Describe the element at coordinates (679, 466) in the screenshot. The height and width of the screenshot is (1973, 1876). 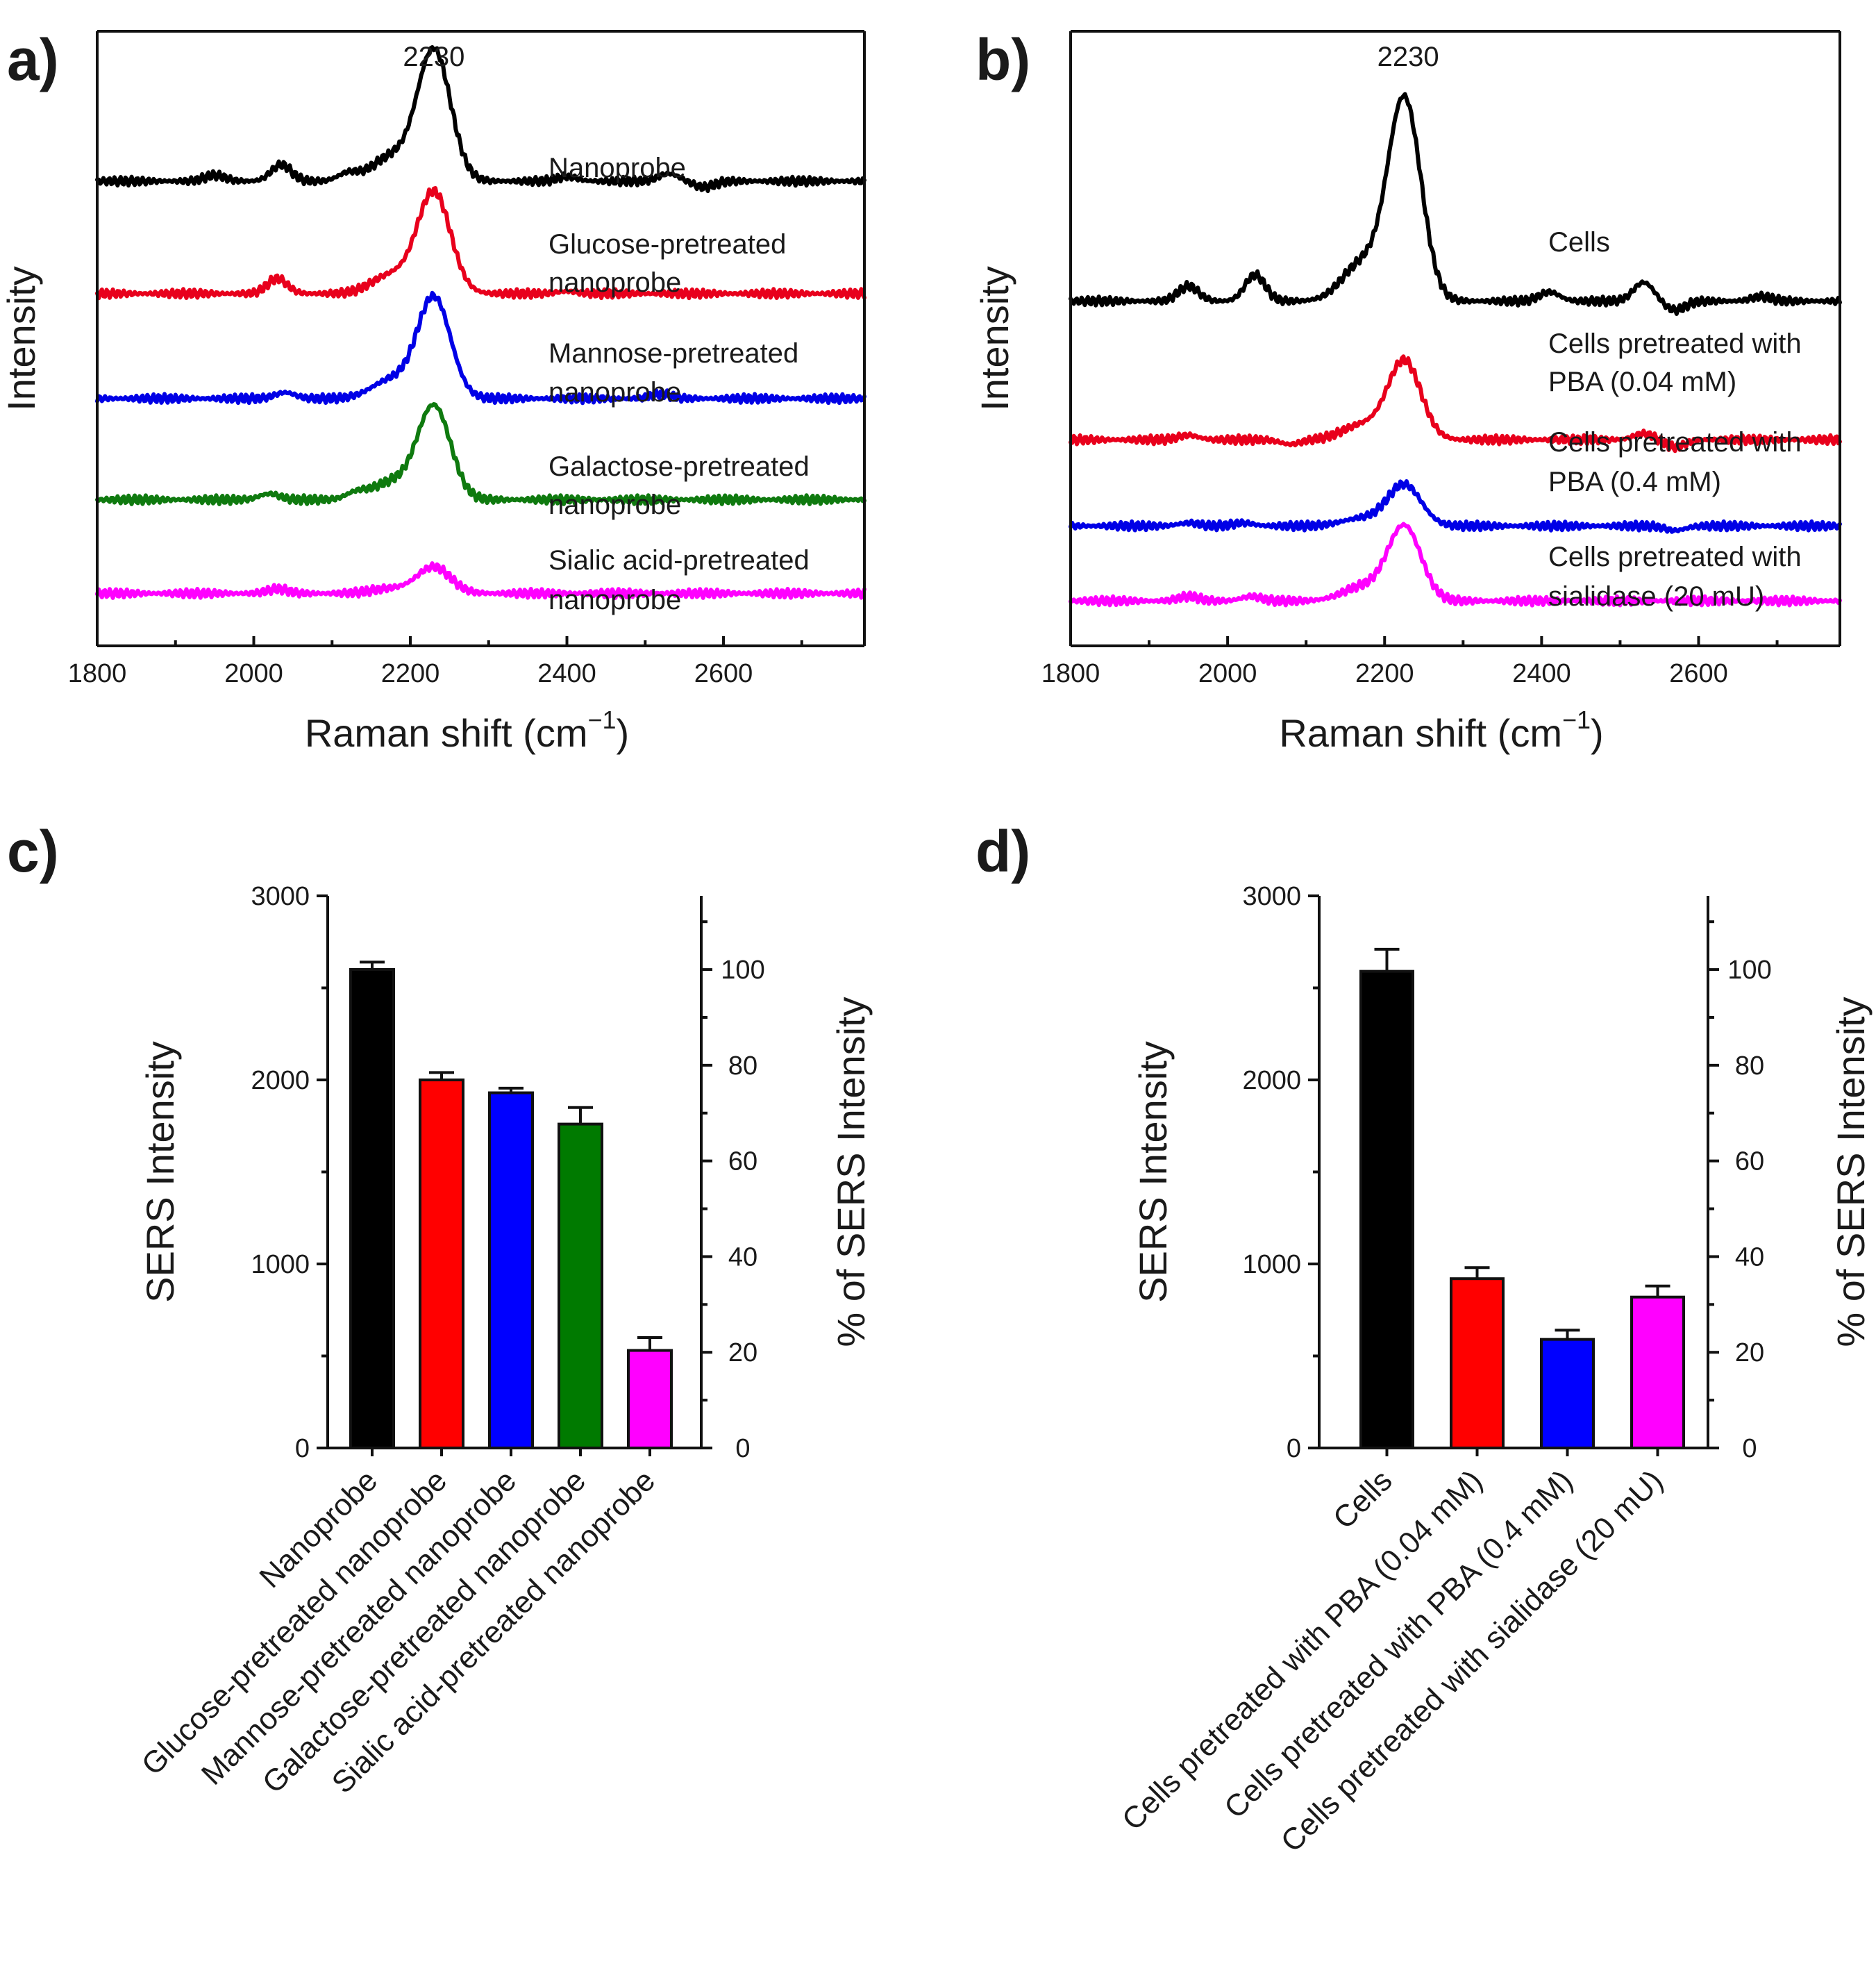
I see `spectrum-label: Galactose-pretreated` at that location.